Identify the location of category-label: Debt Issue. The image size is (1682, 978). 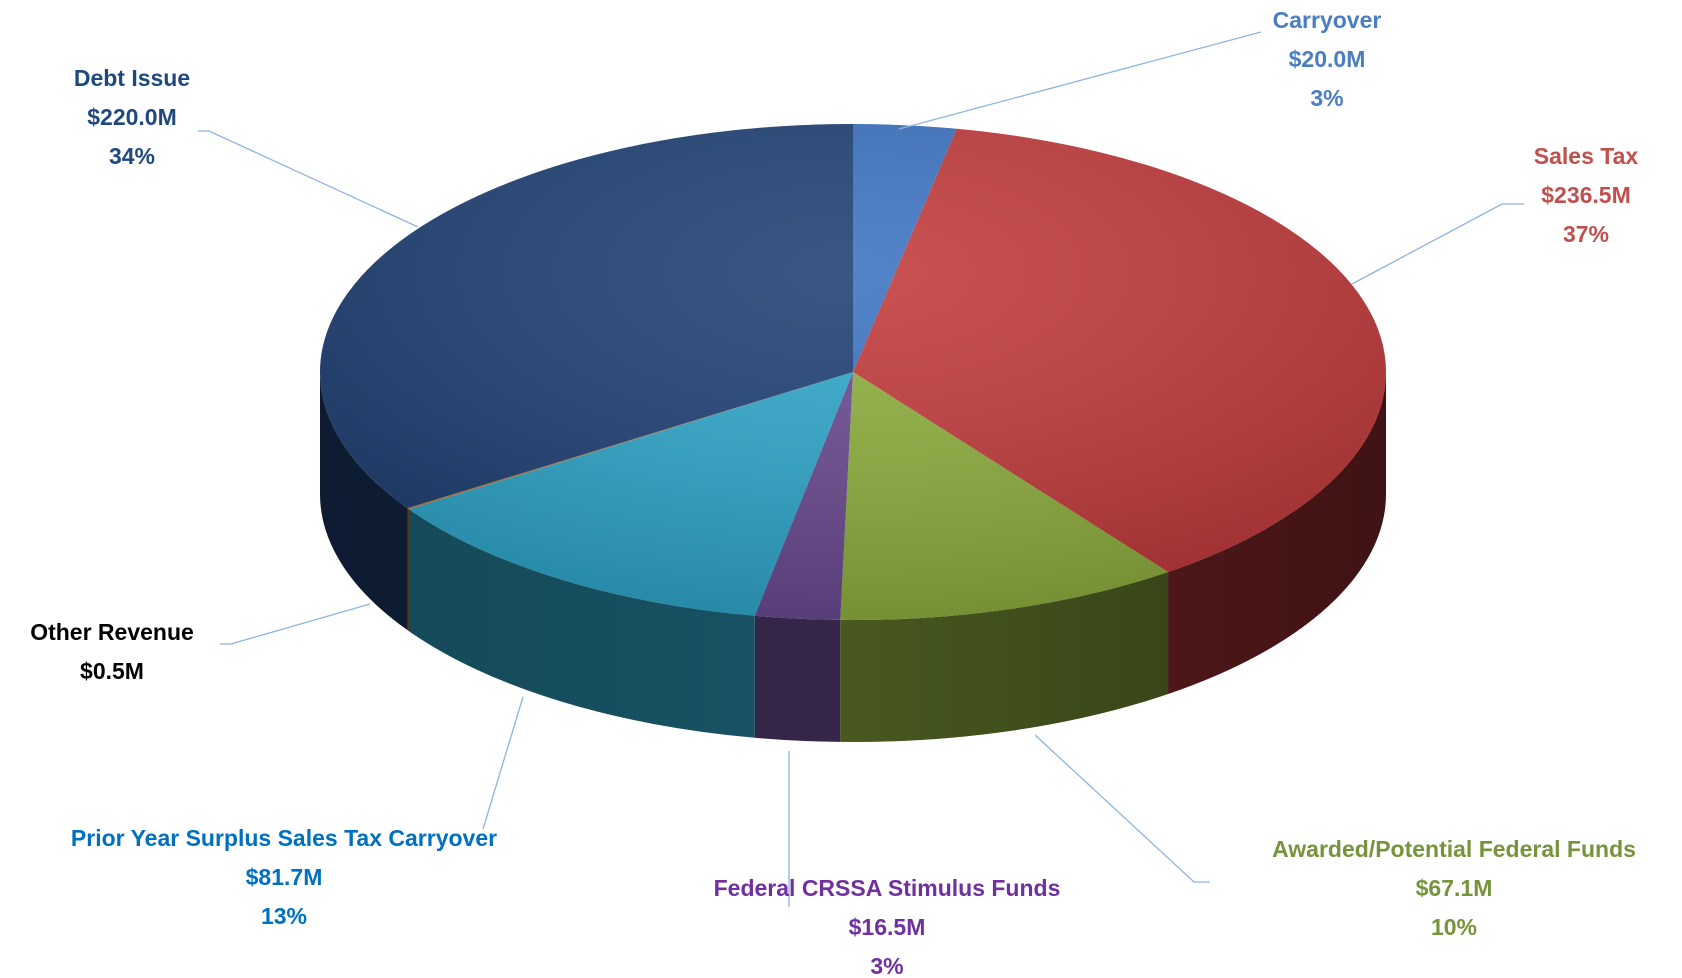
(132, 78).